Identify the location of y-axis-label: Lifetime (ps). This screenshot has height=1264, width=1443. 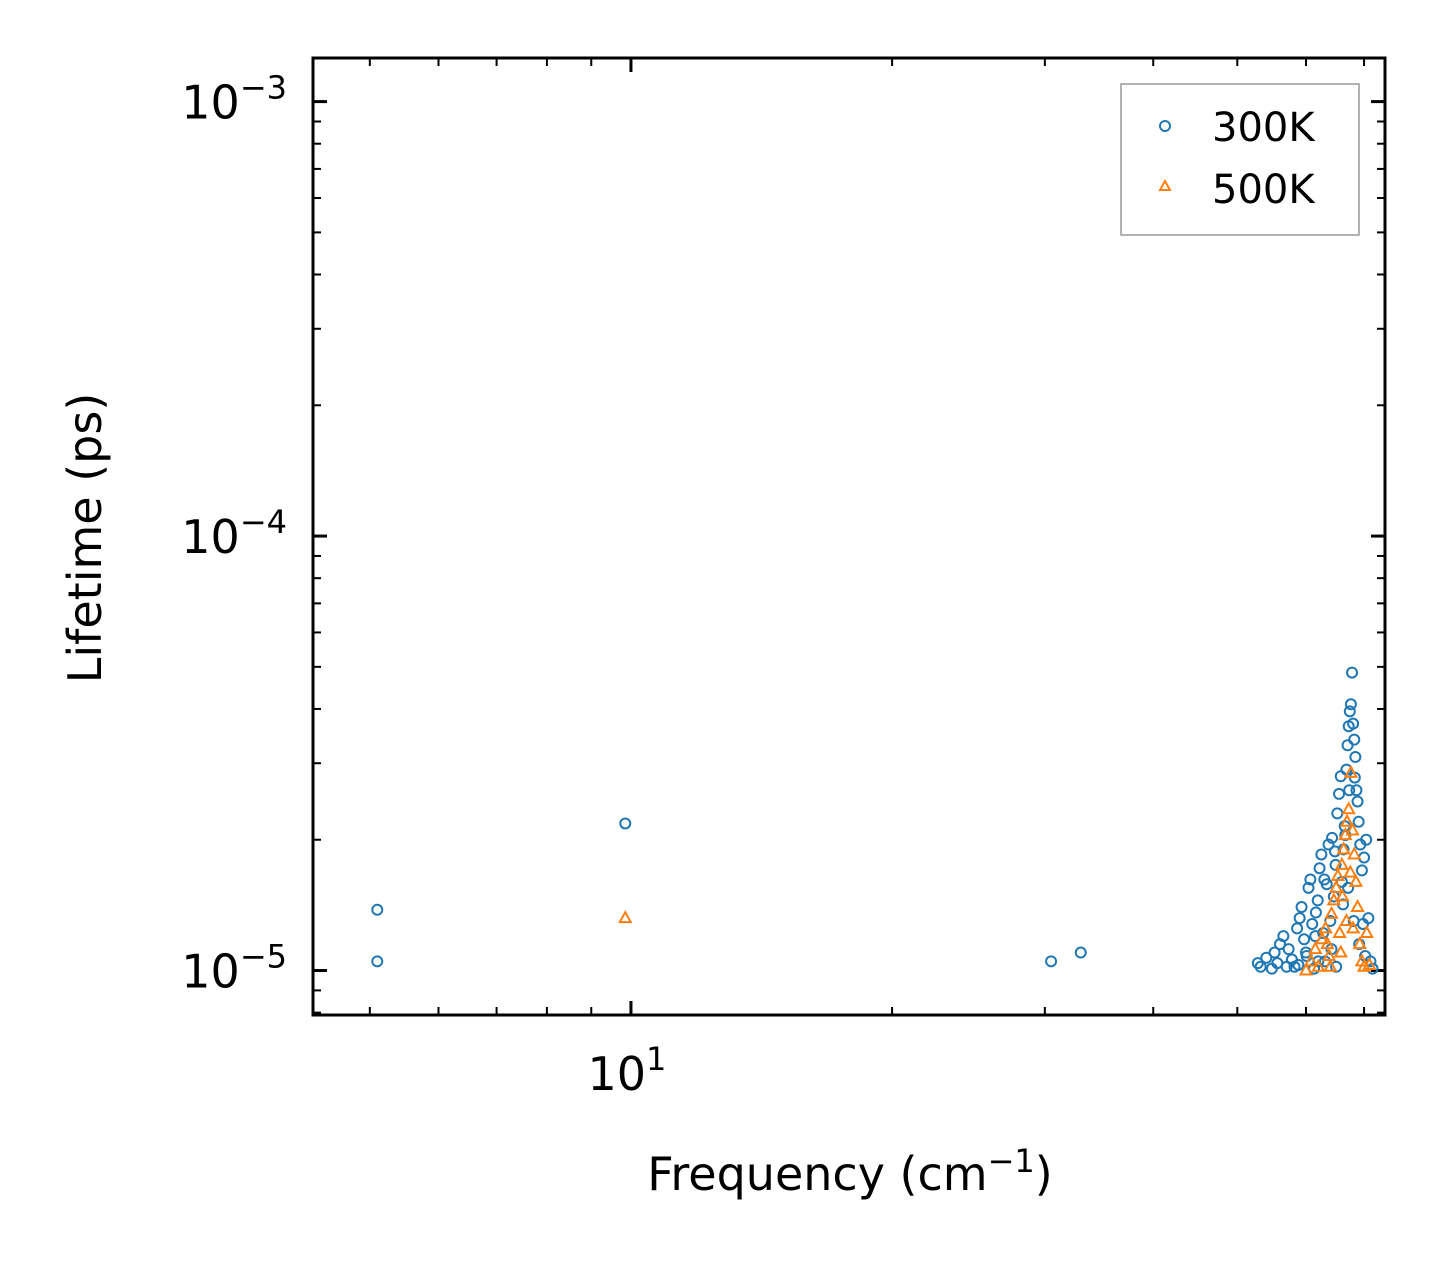
(85, 538).